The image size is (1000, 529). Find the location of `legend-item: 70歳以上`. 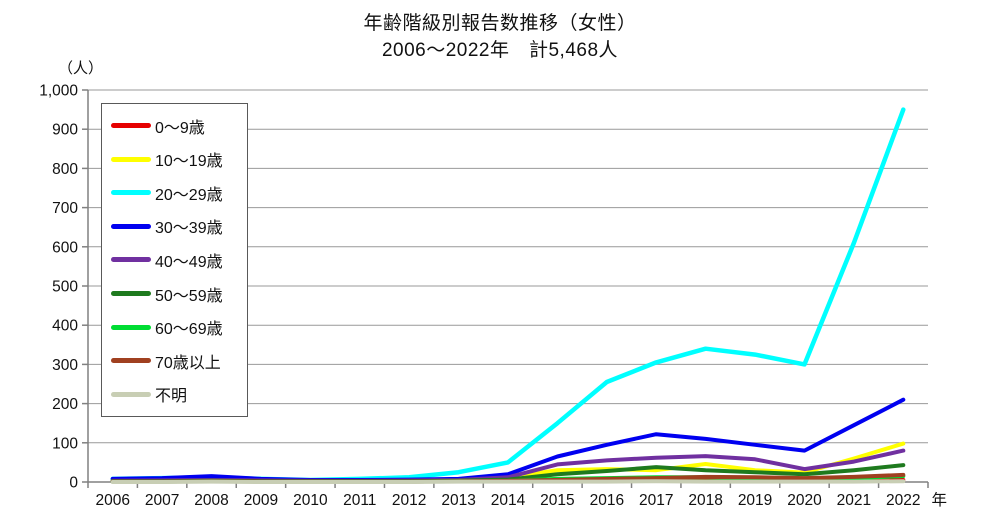

legend-item: 70歳以上 is located at coordinates (179, 361).